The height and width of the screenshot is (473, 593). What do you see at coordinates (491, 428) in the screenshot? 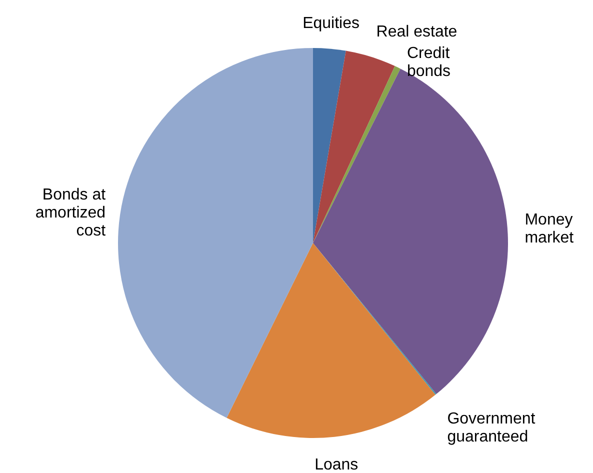
I see `slice-label: Government guaranteed` at bounding box center [491, 428].